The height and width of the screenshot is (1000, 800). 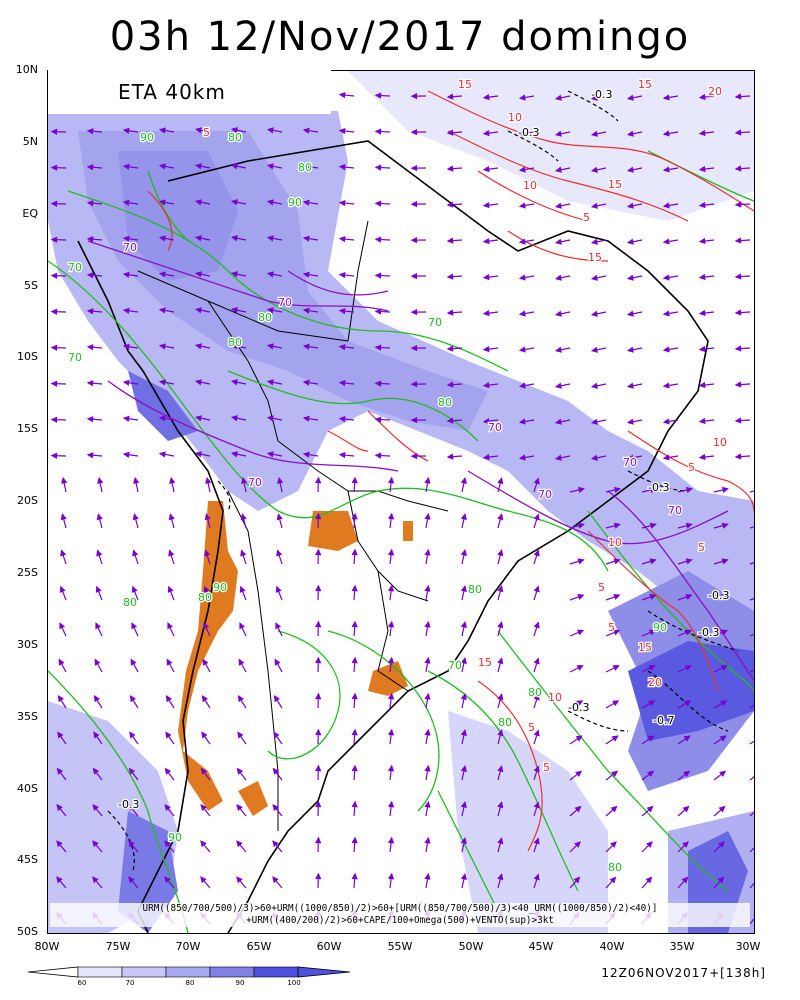 What do you see at coordinates (655, 682) in the screenshot?
I see `red-contour-label: 20` at bounding box center [655, 682].